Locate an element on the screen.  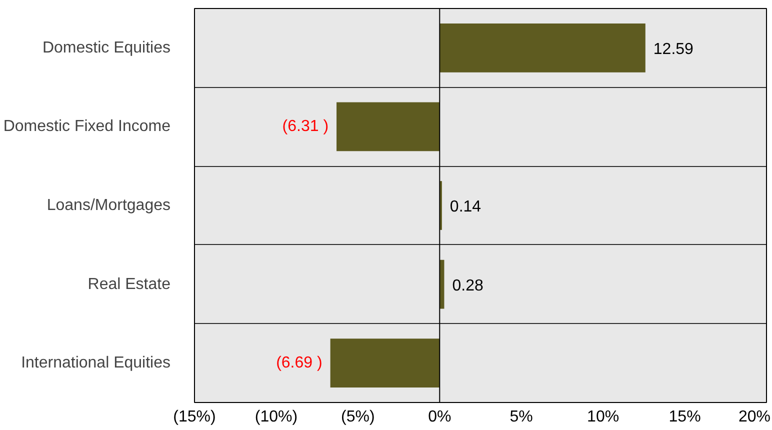
data-label: (6.69 ) is located at coordinates (299, 363).